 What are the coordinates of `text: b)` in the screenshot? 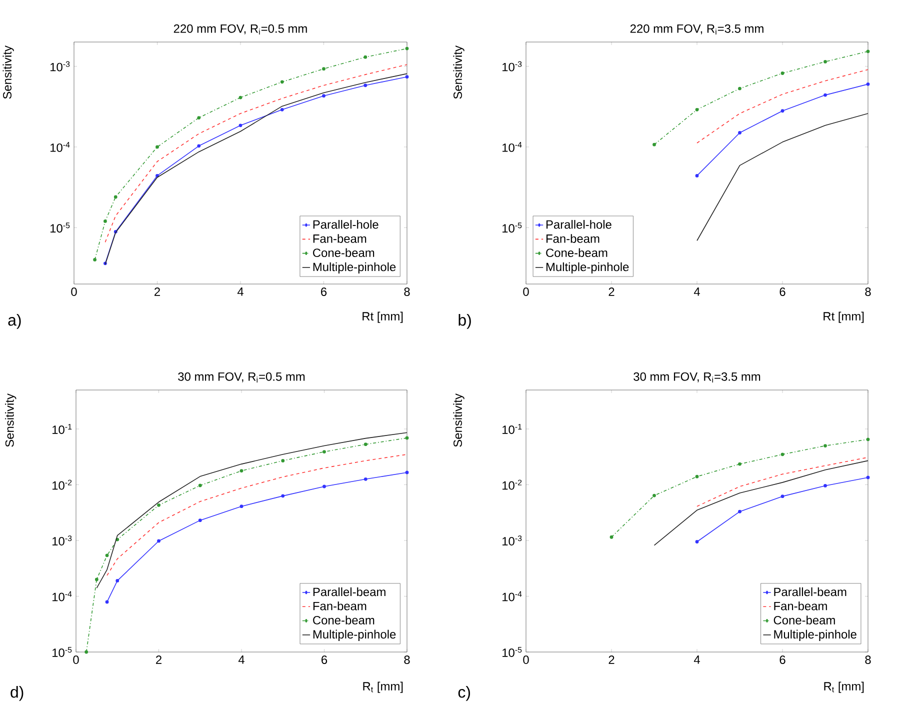 It's located at (464, 321).